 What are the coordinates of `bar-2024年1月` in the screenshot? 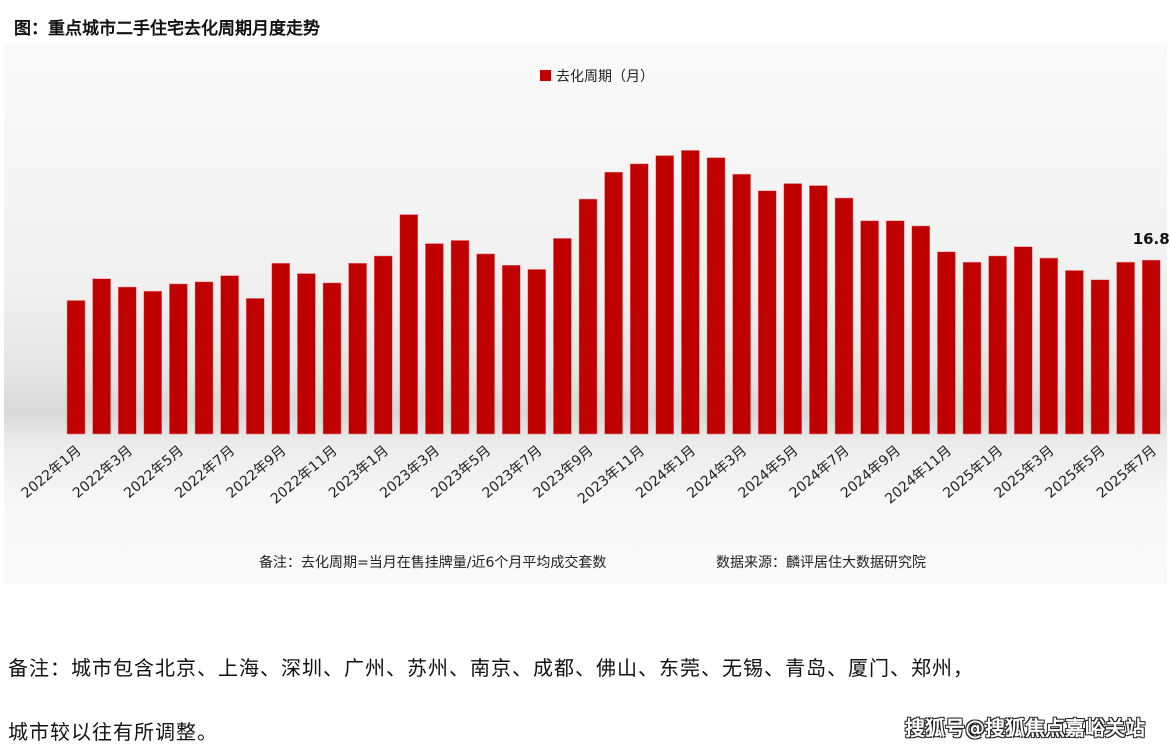 It's located at (690, 292).